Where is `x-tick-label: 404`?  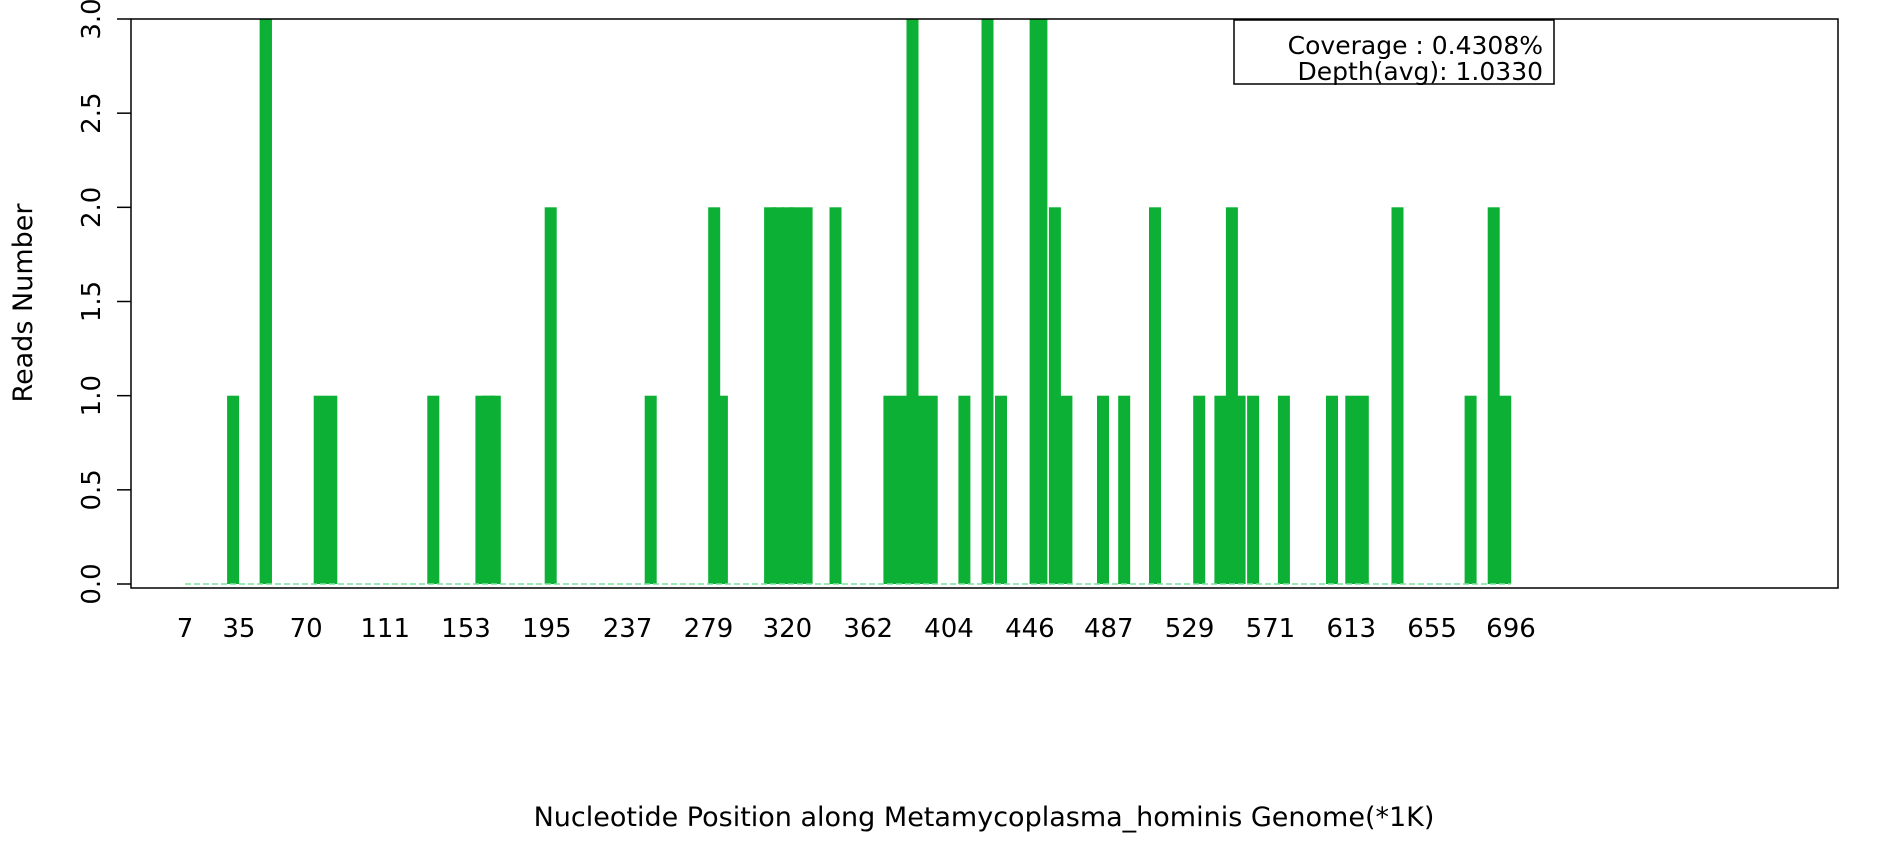
x-tick-label: 404 is located at coordinates (949, 629).